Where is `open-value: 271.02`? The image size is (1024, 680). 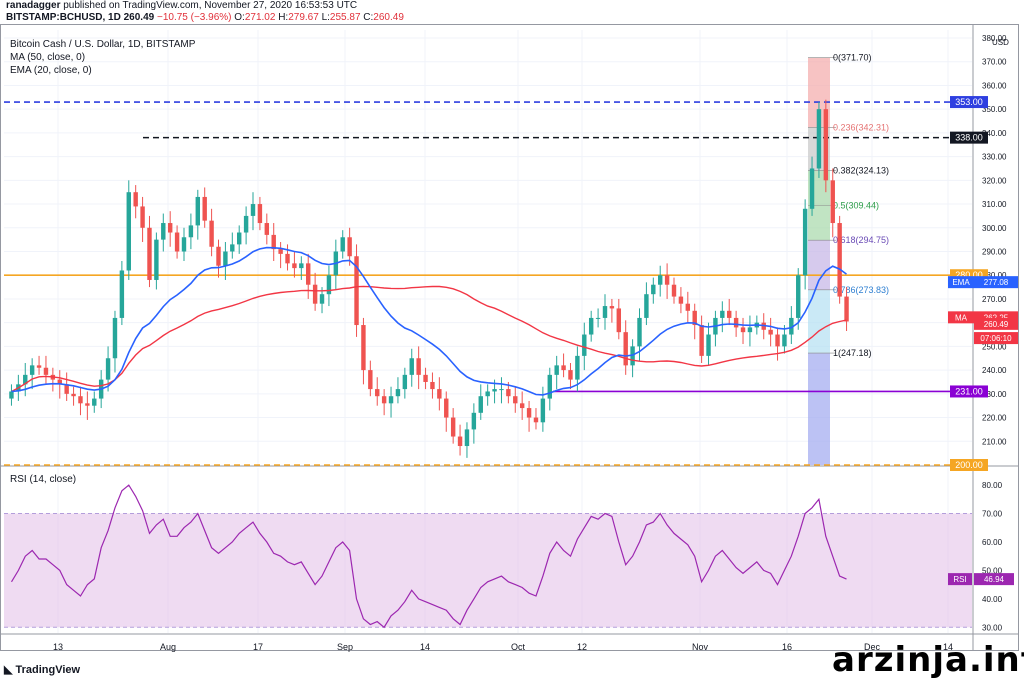
open-value: 271.02 is located at coordinates (260, 17).